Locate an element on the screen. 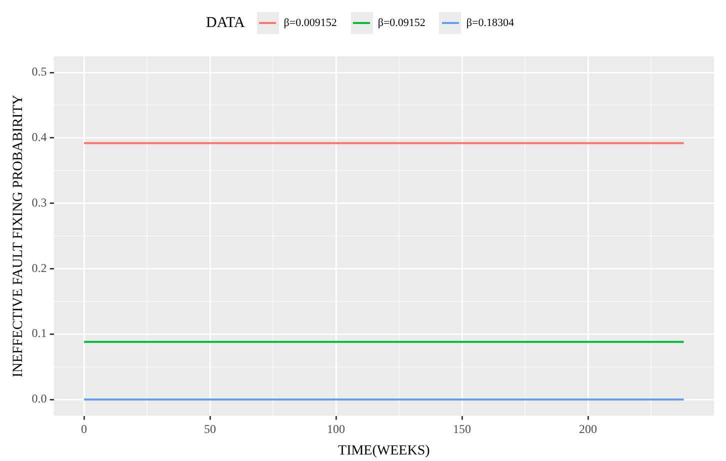 Image resolution: width=726 pixels, height=461 pixels. y-tick-label: 0.1 is located at coordinates (39, 333).